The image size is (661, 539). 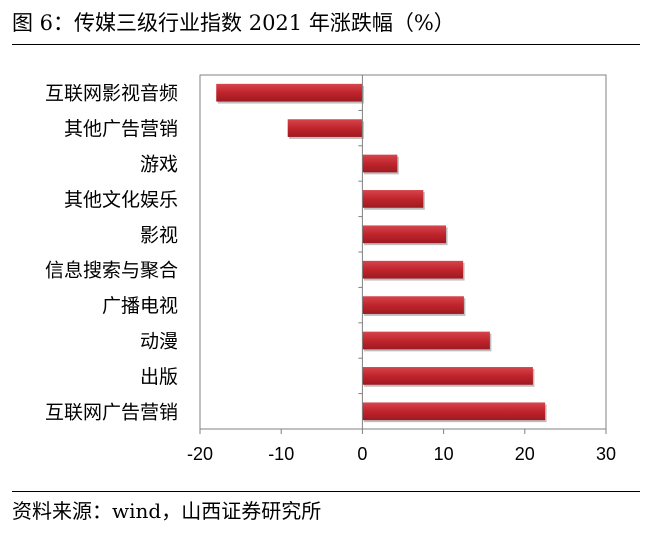 What do you see at coordinates (326, 491) in the screenshot?
I see `source-divider` at bounding box center [326, 491].